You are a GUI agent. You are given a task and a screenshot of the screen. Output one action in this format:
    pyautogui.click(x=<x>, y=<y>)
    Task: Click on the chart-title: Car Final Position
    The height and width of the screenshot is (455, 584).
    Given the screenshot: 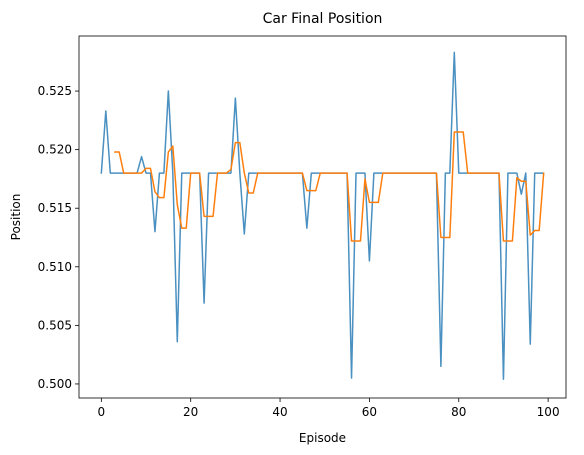 What is the action you would take?
    pyautogui.click(x=323, y=19)
    